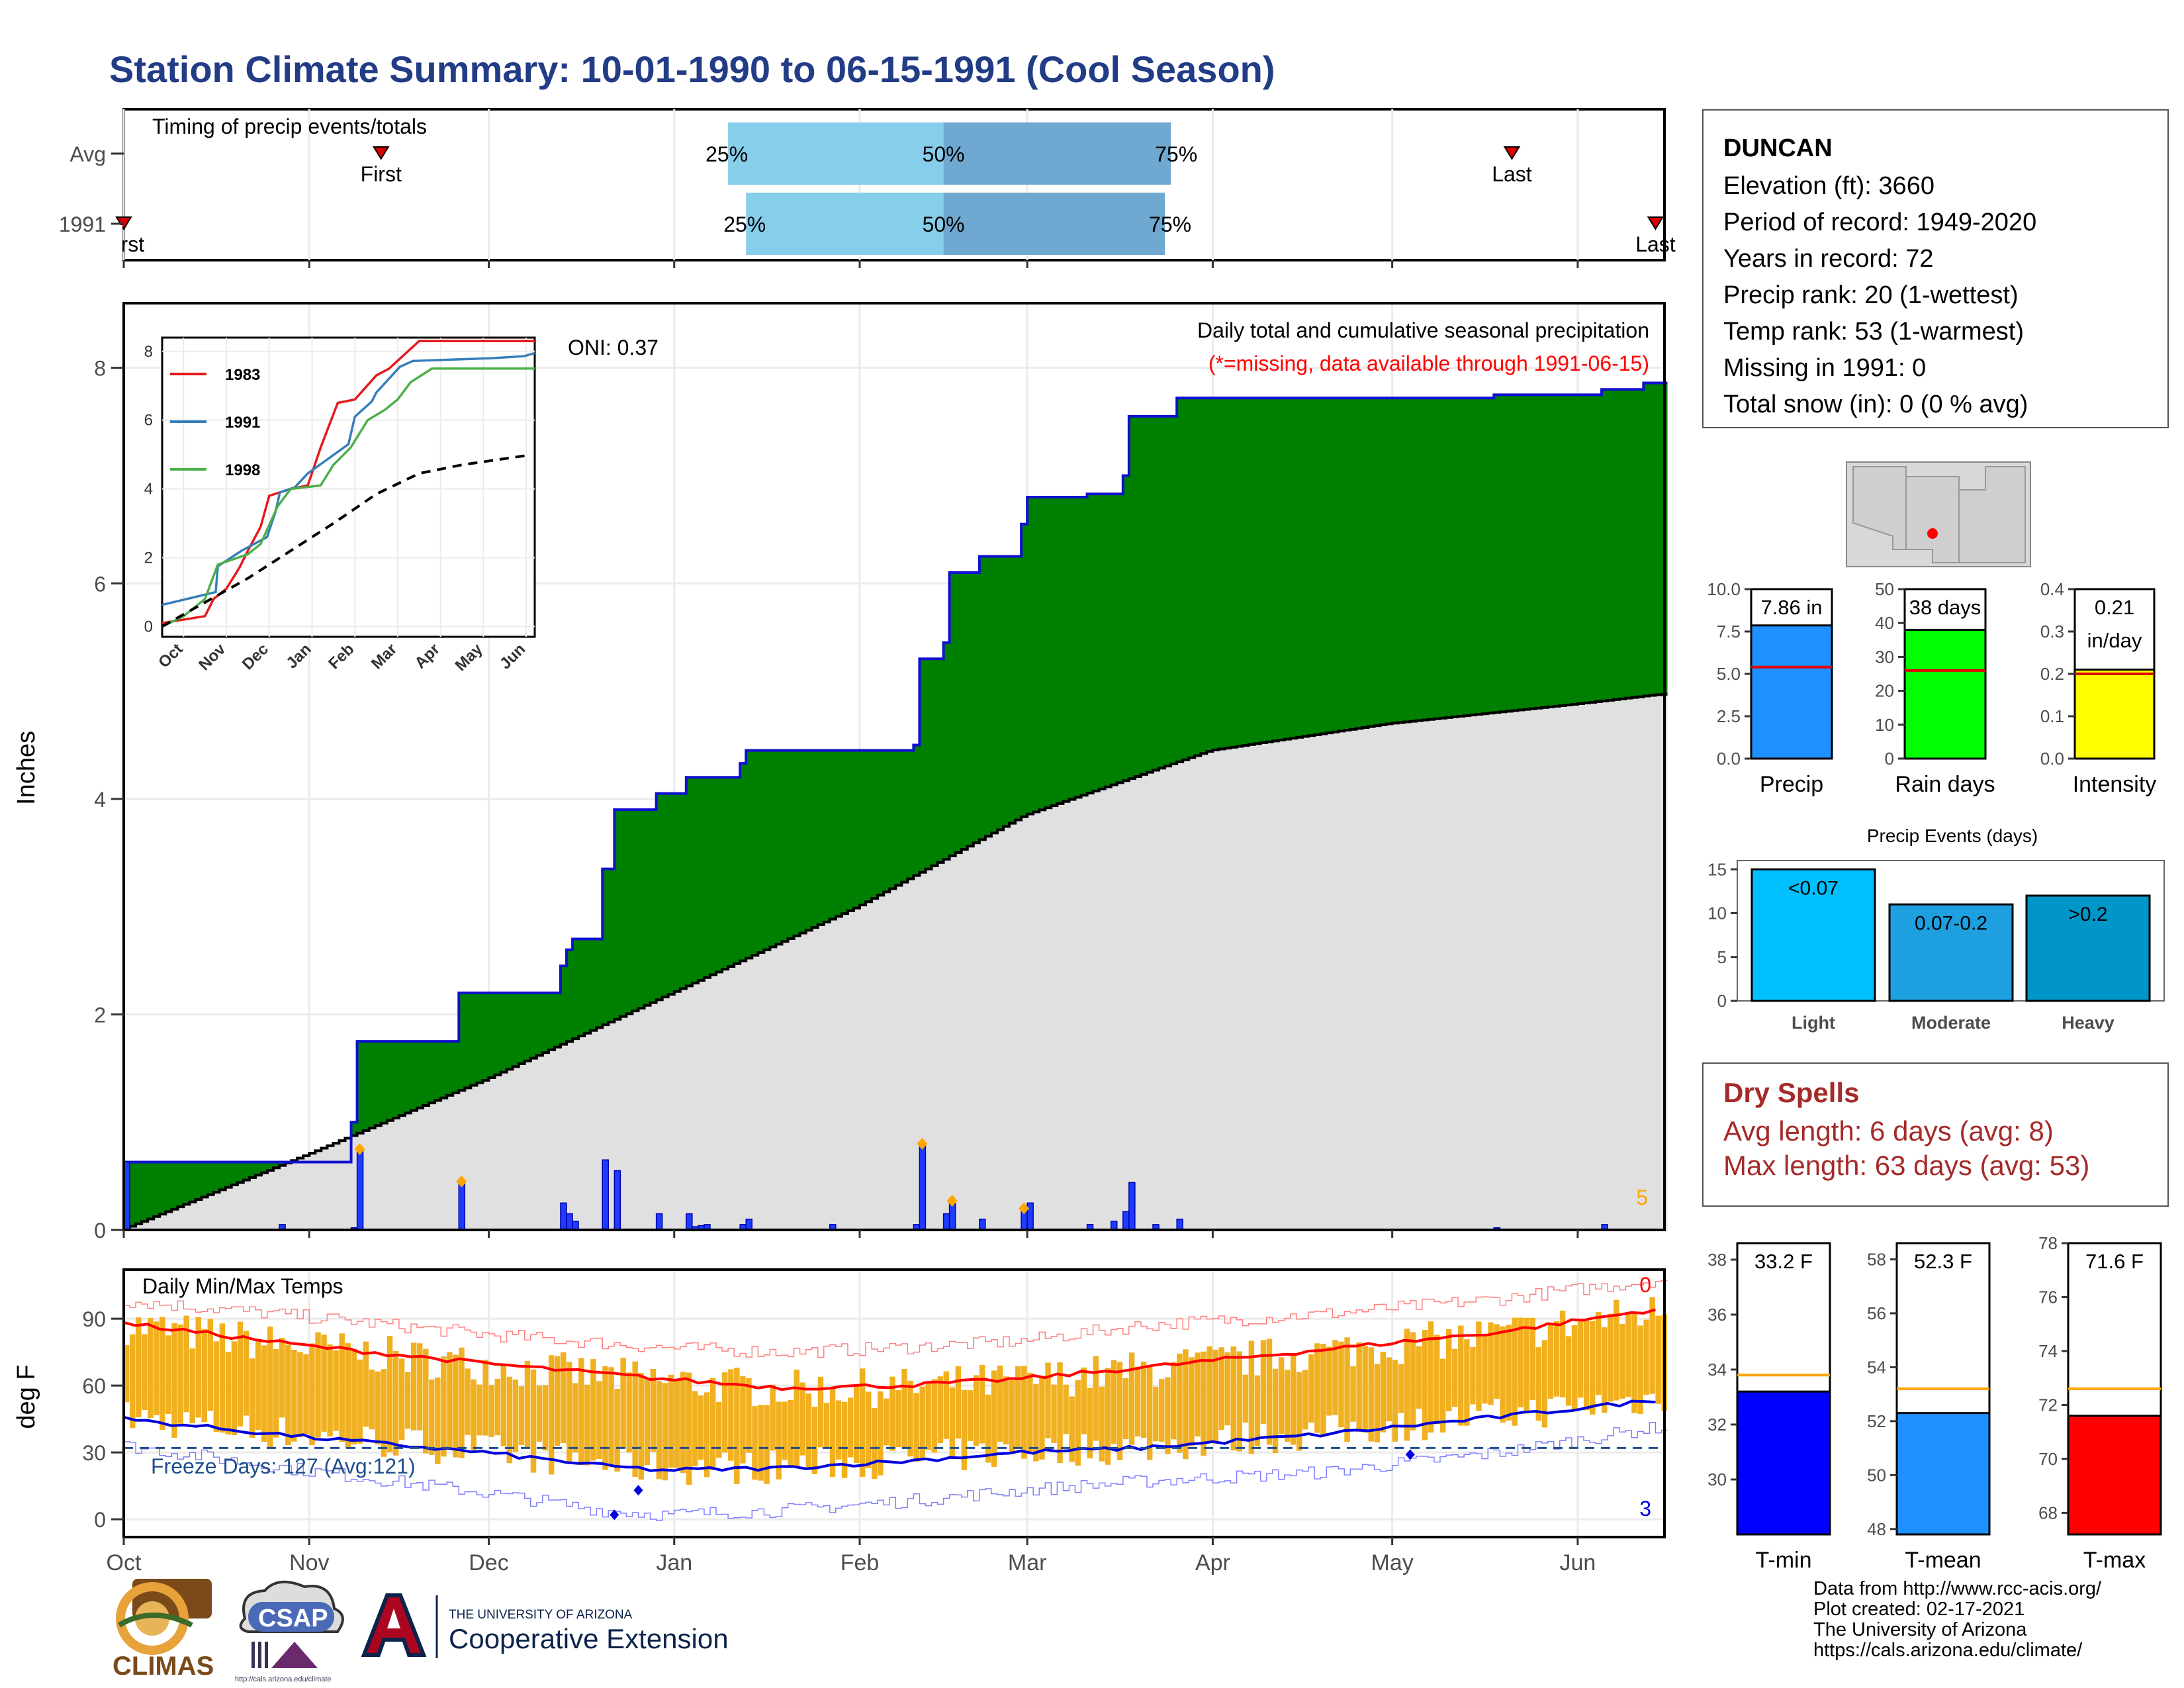  I want to click on ua-name: THE UNIVERSITY OF ARIZONA, so click(541, 1615).